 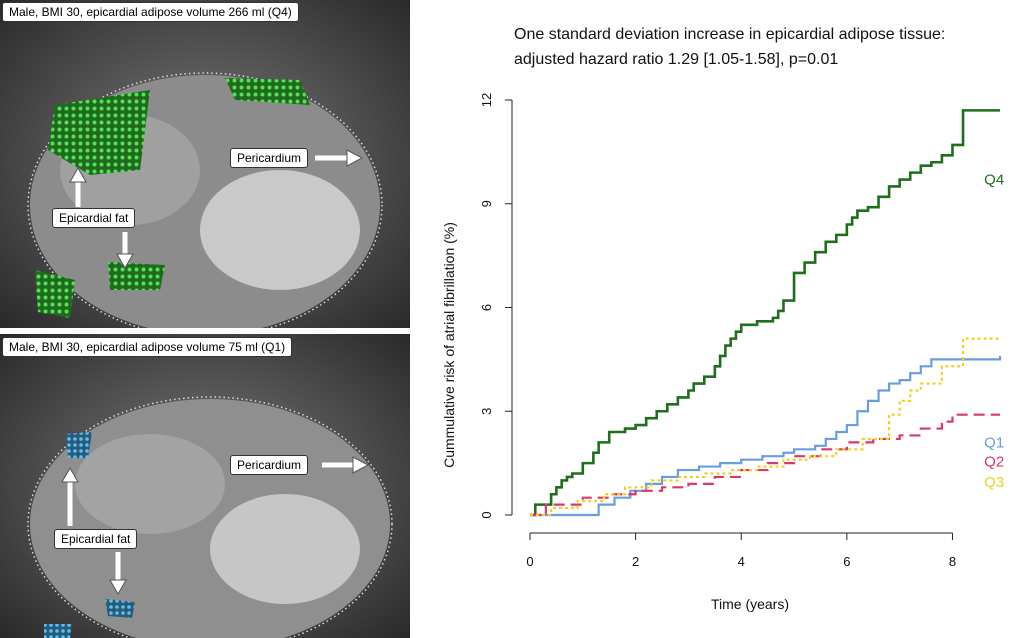 I want to click on series-label-q2: Q2, so click(x=994, y=461).